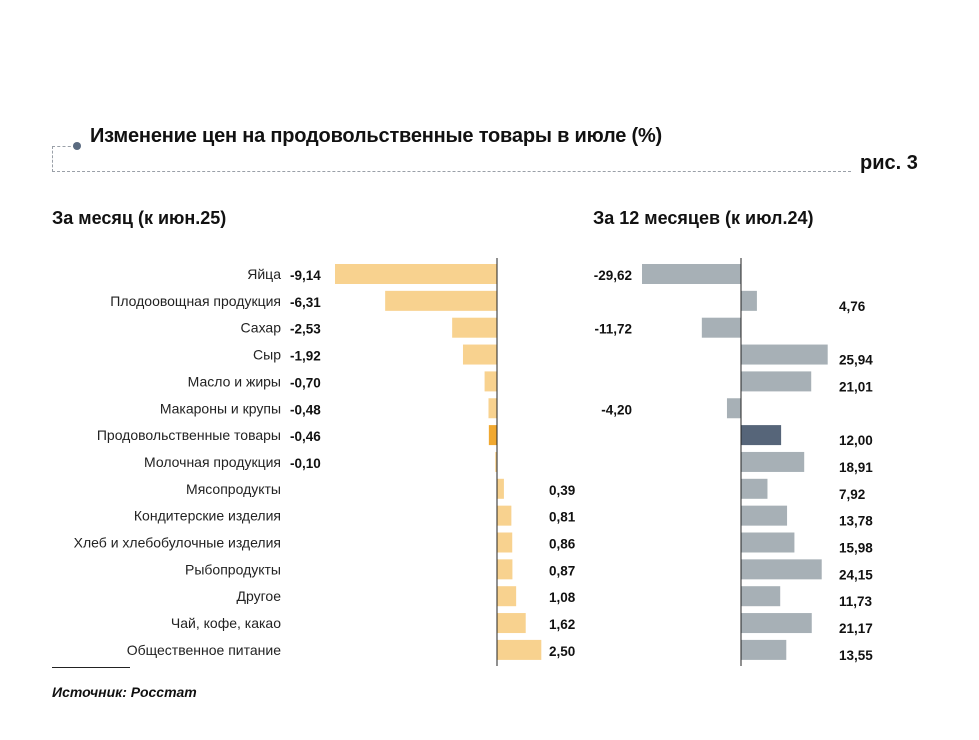  Describe the element at coordinates (207, 516) in the screenshot. I see `category-label: Кондитерские изделия` at that location.